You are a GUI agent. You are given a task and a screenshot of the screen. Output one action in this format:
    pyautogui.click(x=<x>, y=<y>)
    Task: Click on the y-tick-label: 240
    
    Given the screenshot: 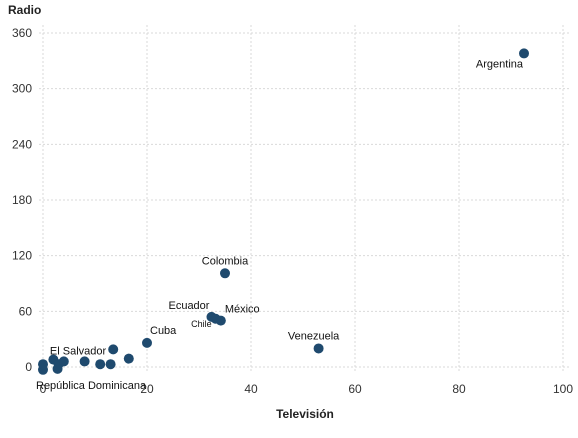 What is the action you would take?
    pyautogui.click(x=22, y=144)
    